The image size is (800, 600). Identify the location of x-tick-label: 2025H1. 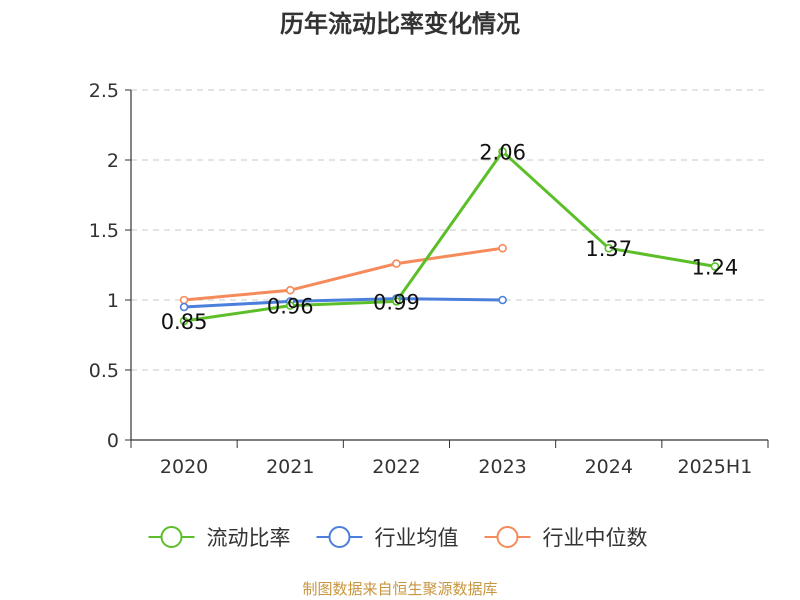
(715, 467).